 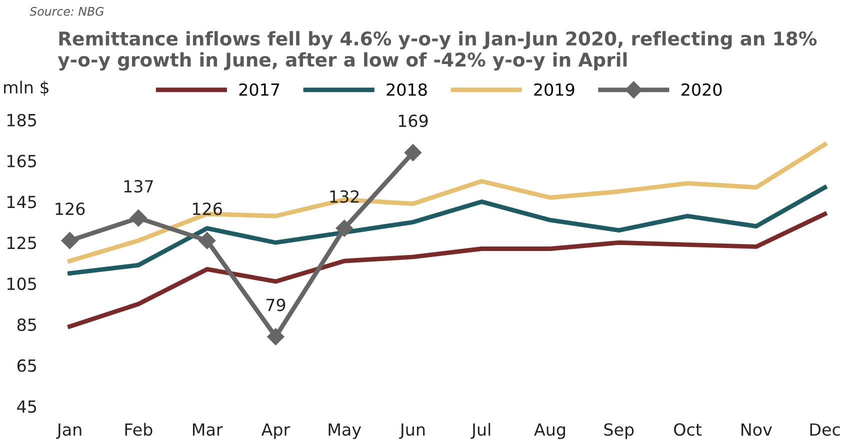 I want to click on source-note: Source: NBG, so click(x=67, y=11).